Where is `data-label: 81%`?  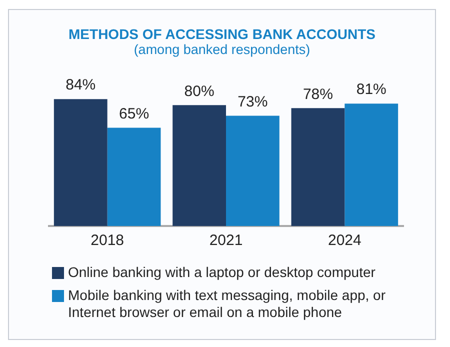
data-label: 81% is located at coordinates (371, 89).